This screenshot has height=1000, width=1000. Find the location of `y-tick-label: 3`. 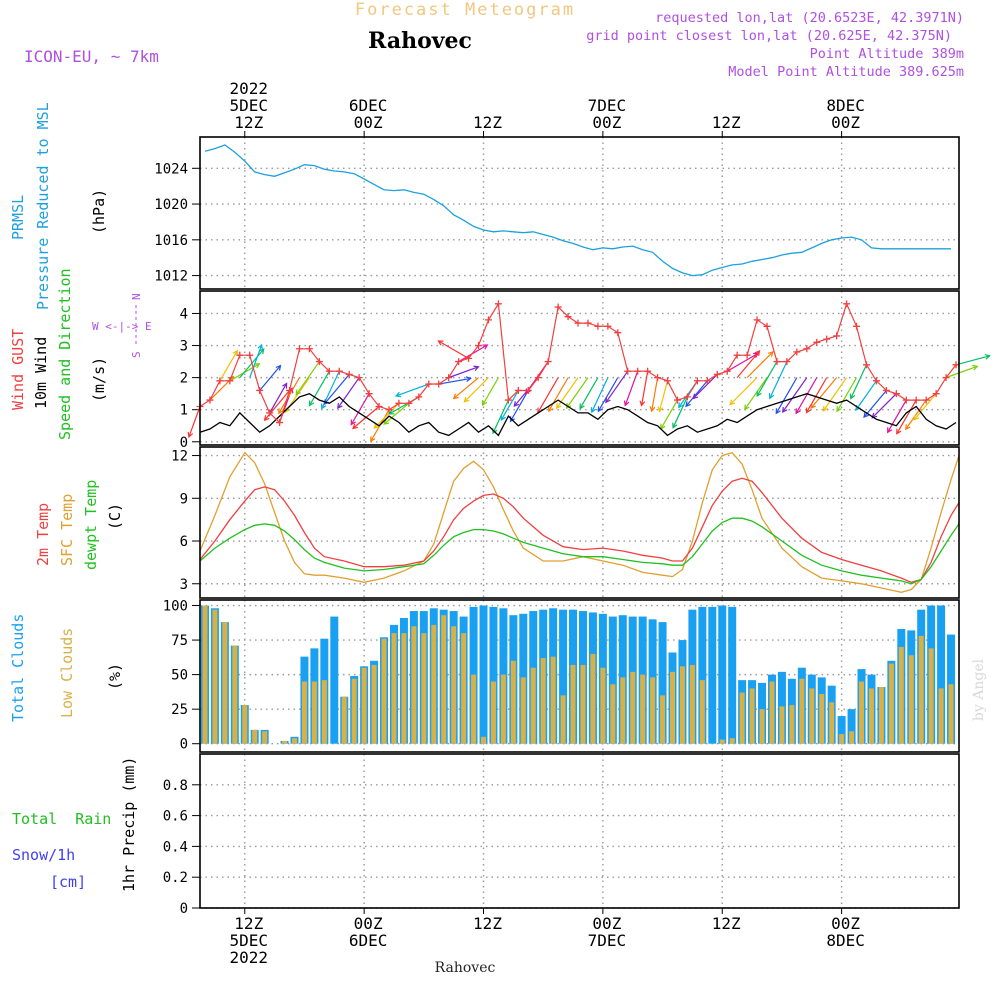

y-tick-label: 3 is located at coordinates (184, 347).